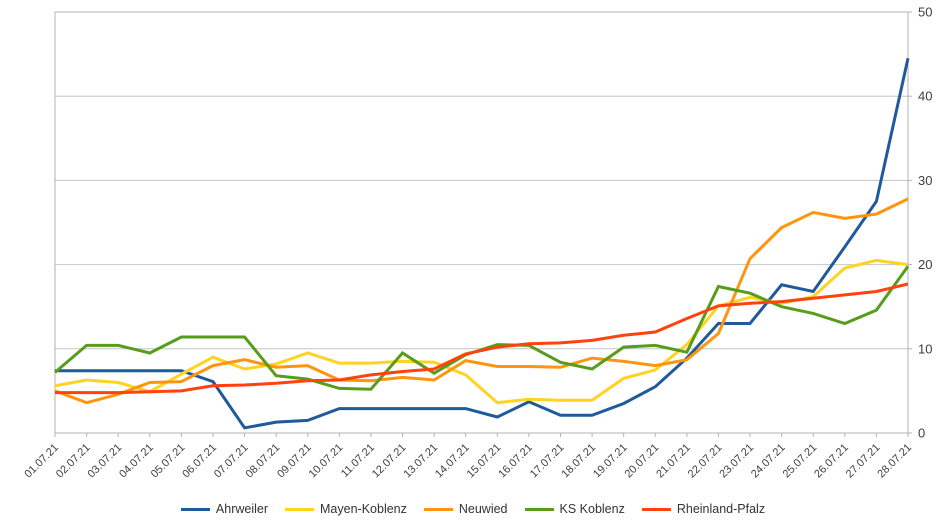 This screenshot has height=529, width=946. I want to click on legend-item-ks-koblenz: KS Koblenz, so click(574, 509).